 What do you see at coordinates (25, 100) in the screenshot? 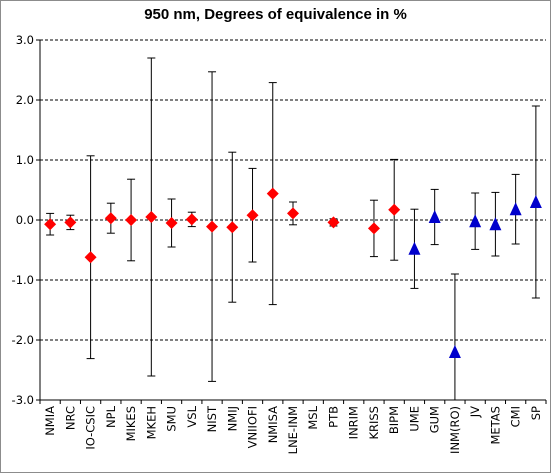
I see `y-tick-label: 2.0` at bounding box center [25, 100].